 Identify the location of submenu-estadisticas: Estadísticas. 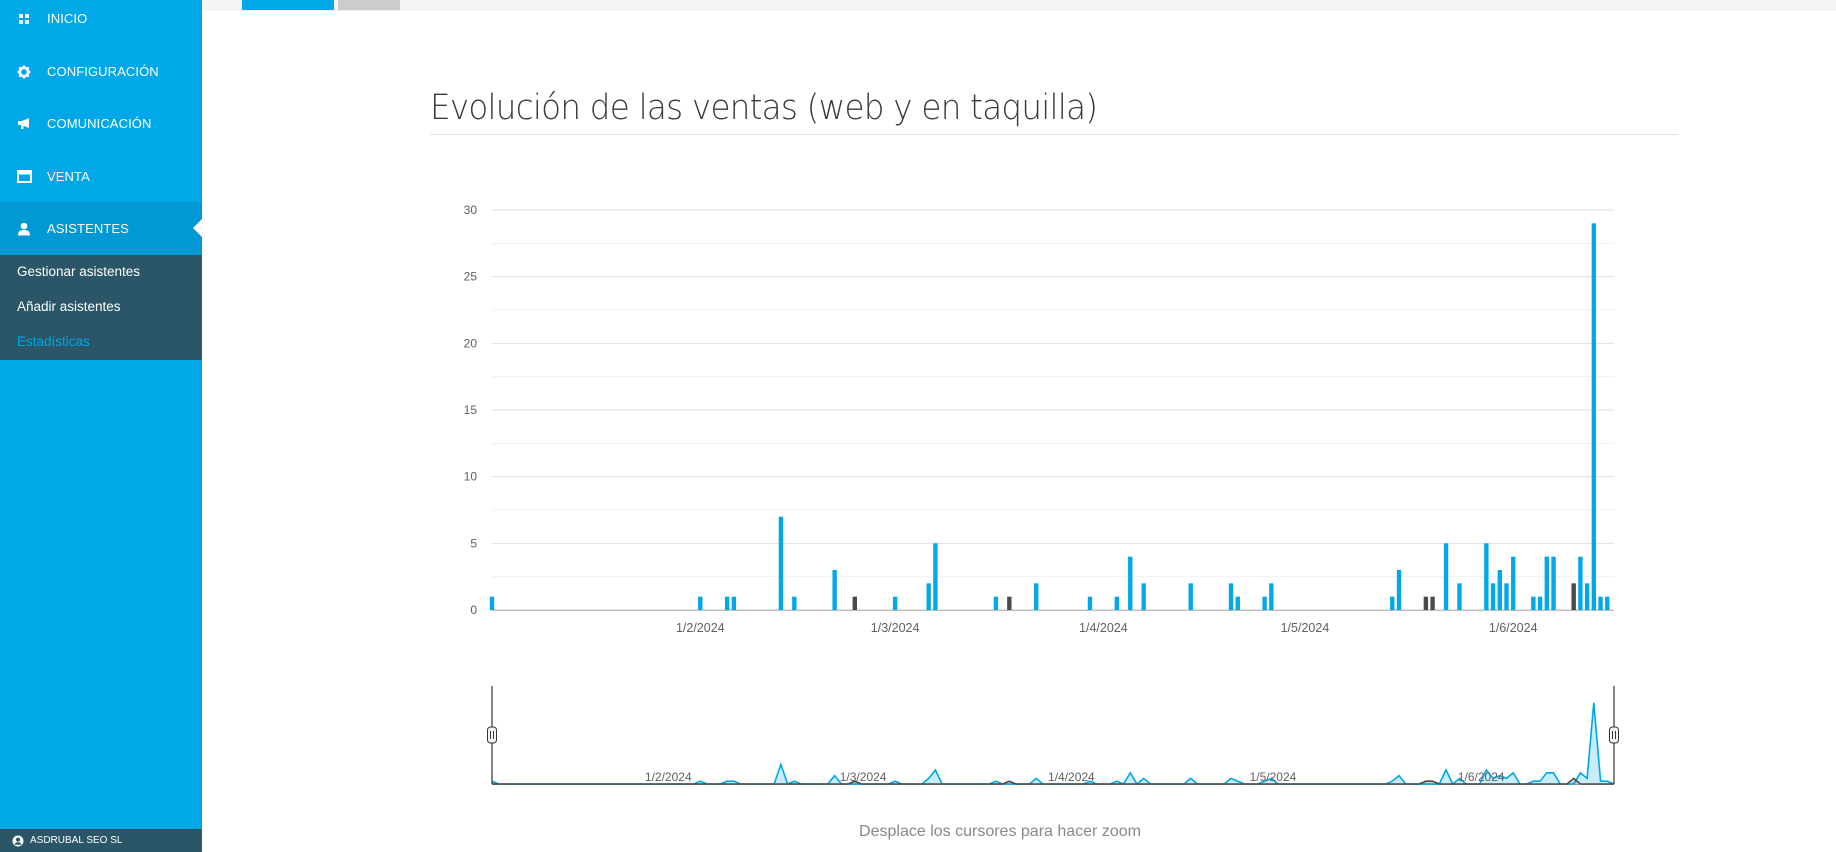
(53, 341).